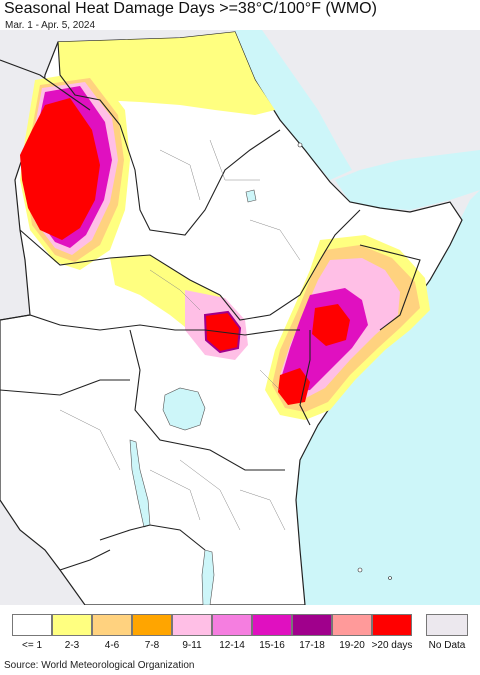  Describe the element at coordinates (251, 196) in the screenshot. I see `lake-tana` at that location.